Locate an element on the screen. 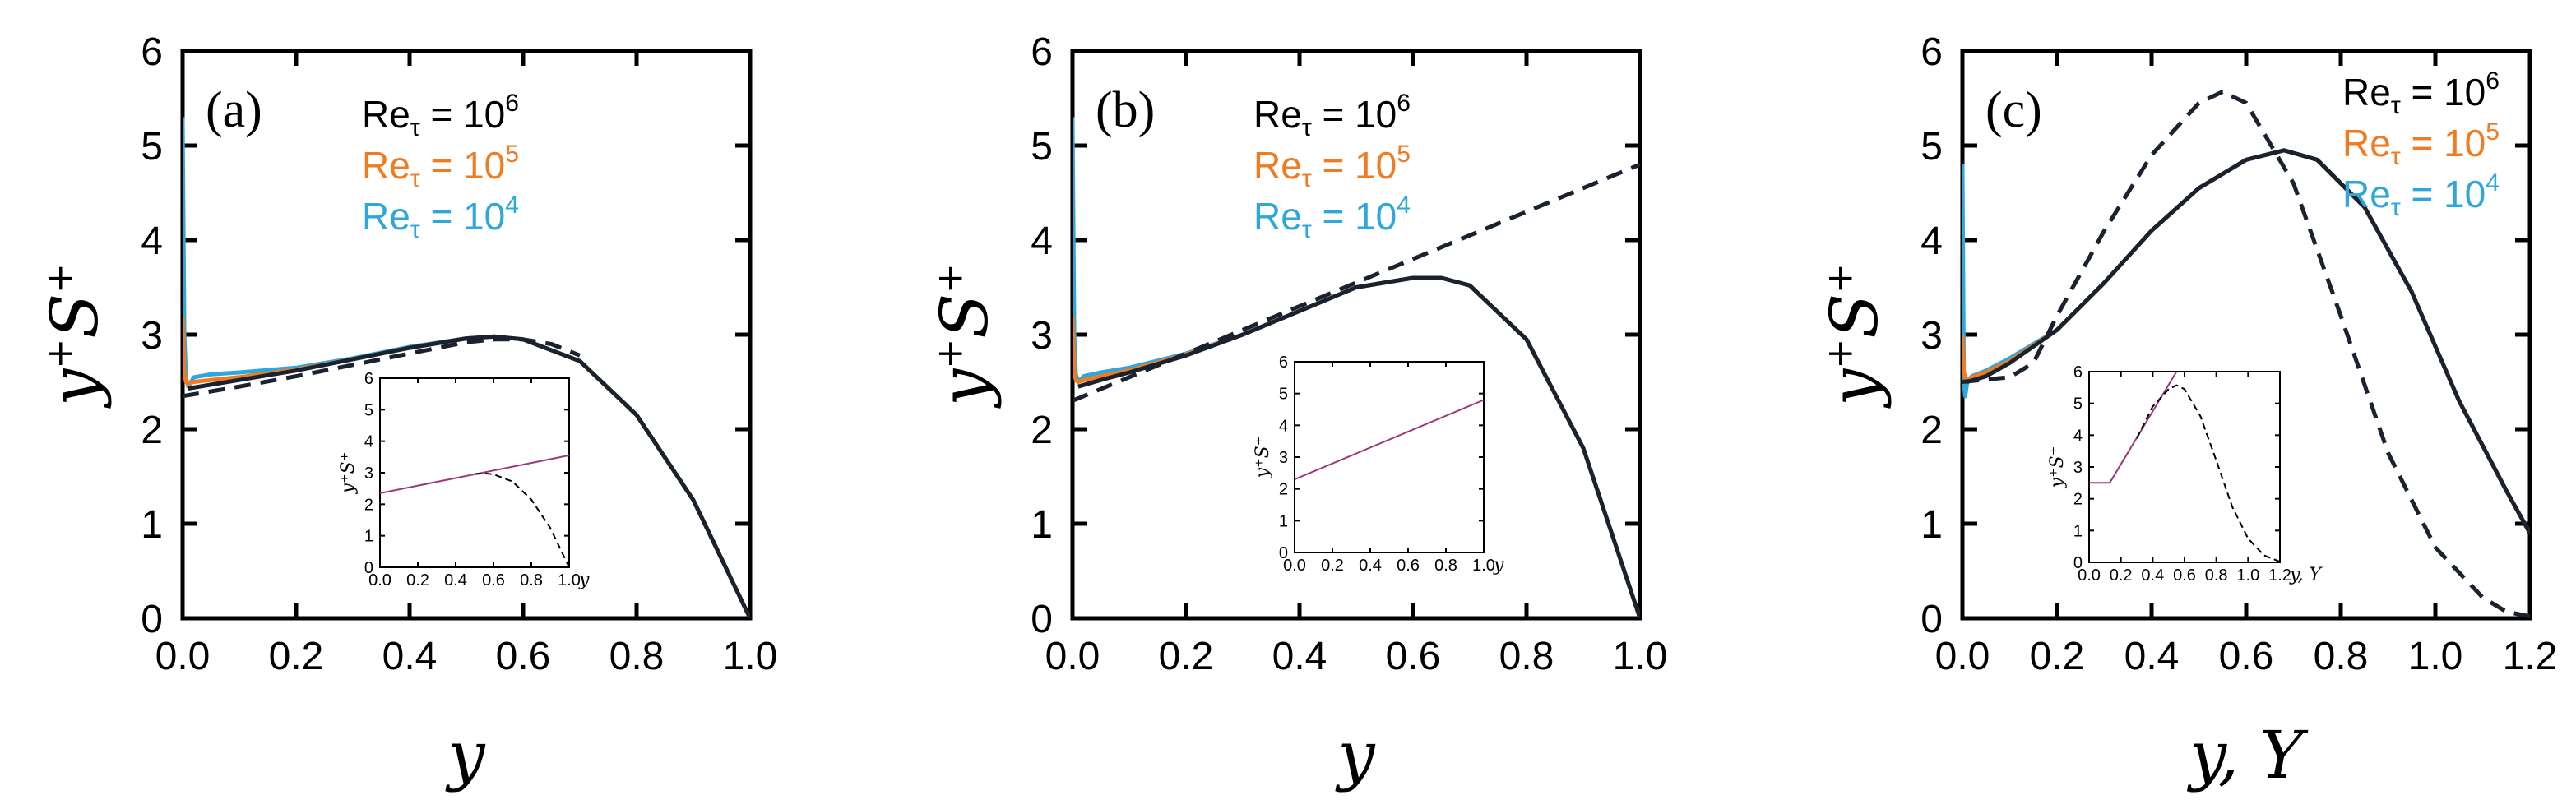  p2series-model is located at coordinates (2246, 354).